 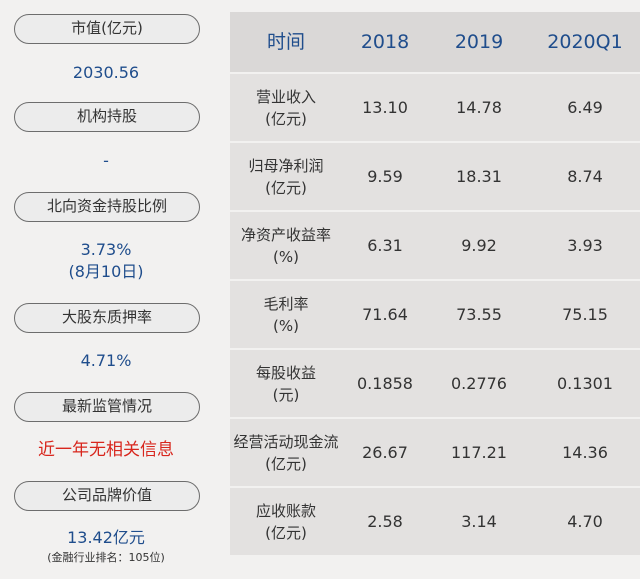 What do you see at coordinates (435, 383) in the screenshot?
I see `table-row: 每股收益 (元) 0.1858 0.2776 0.1301` at bounding box center [435, 383].